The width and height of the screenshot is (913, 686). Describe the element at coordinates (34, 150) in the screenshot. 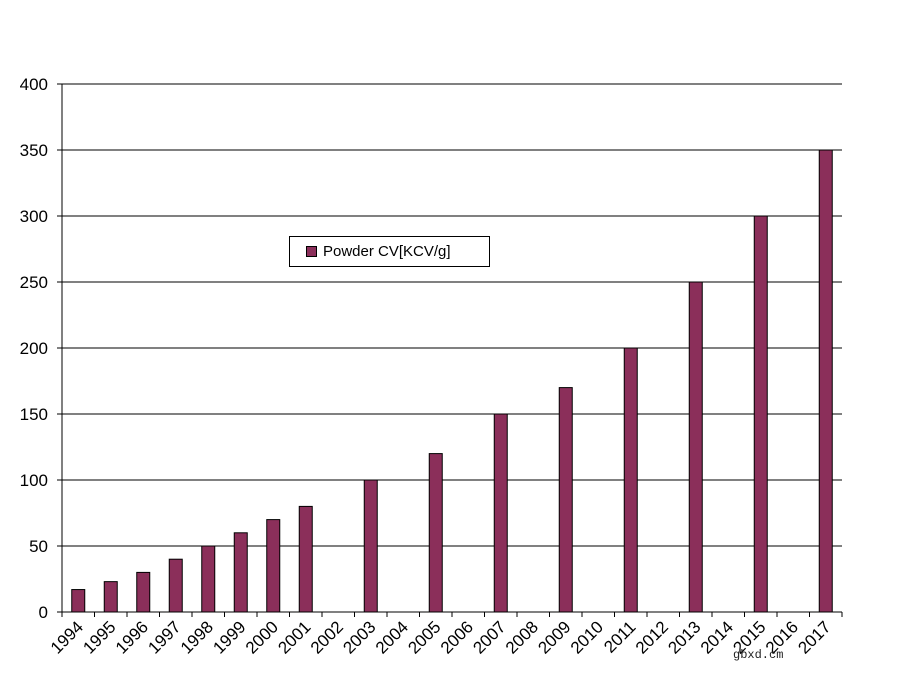

I see `y-tick-label: 350` at that location.